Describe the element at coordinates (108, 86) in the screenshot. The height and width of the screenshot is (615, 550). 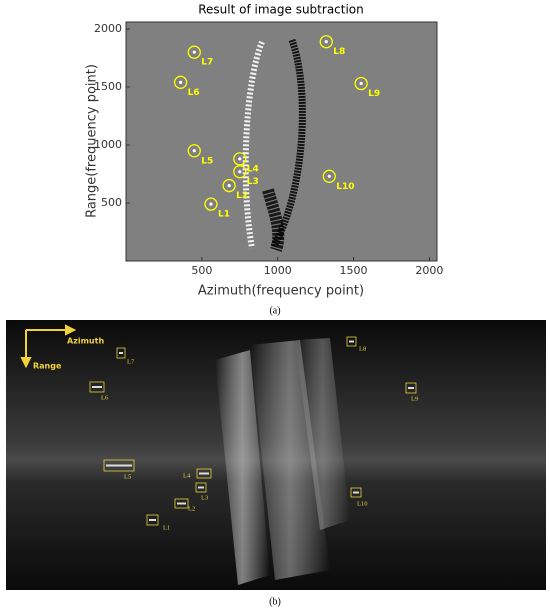
I see `y-tick-label: 1500` at that location.